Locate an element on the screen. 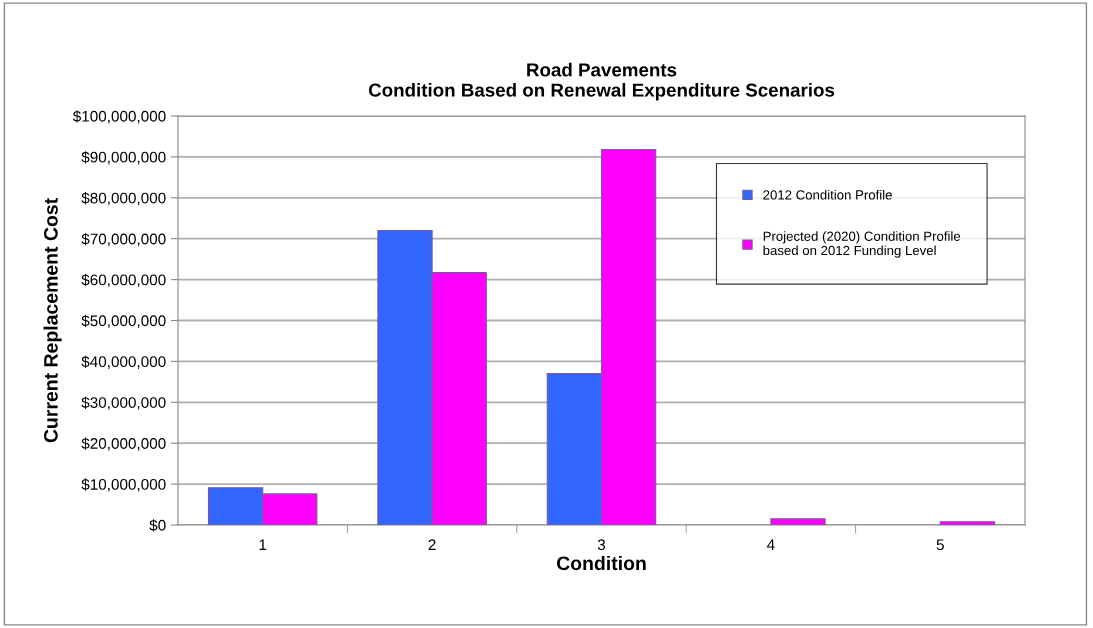 This screenshot has width=1093, height=628. x-tick-label: 2 is located at coordinates (432, 544).